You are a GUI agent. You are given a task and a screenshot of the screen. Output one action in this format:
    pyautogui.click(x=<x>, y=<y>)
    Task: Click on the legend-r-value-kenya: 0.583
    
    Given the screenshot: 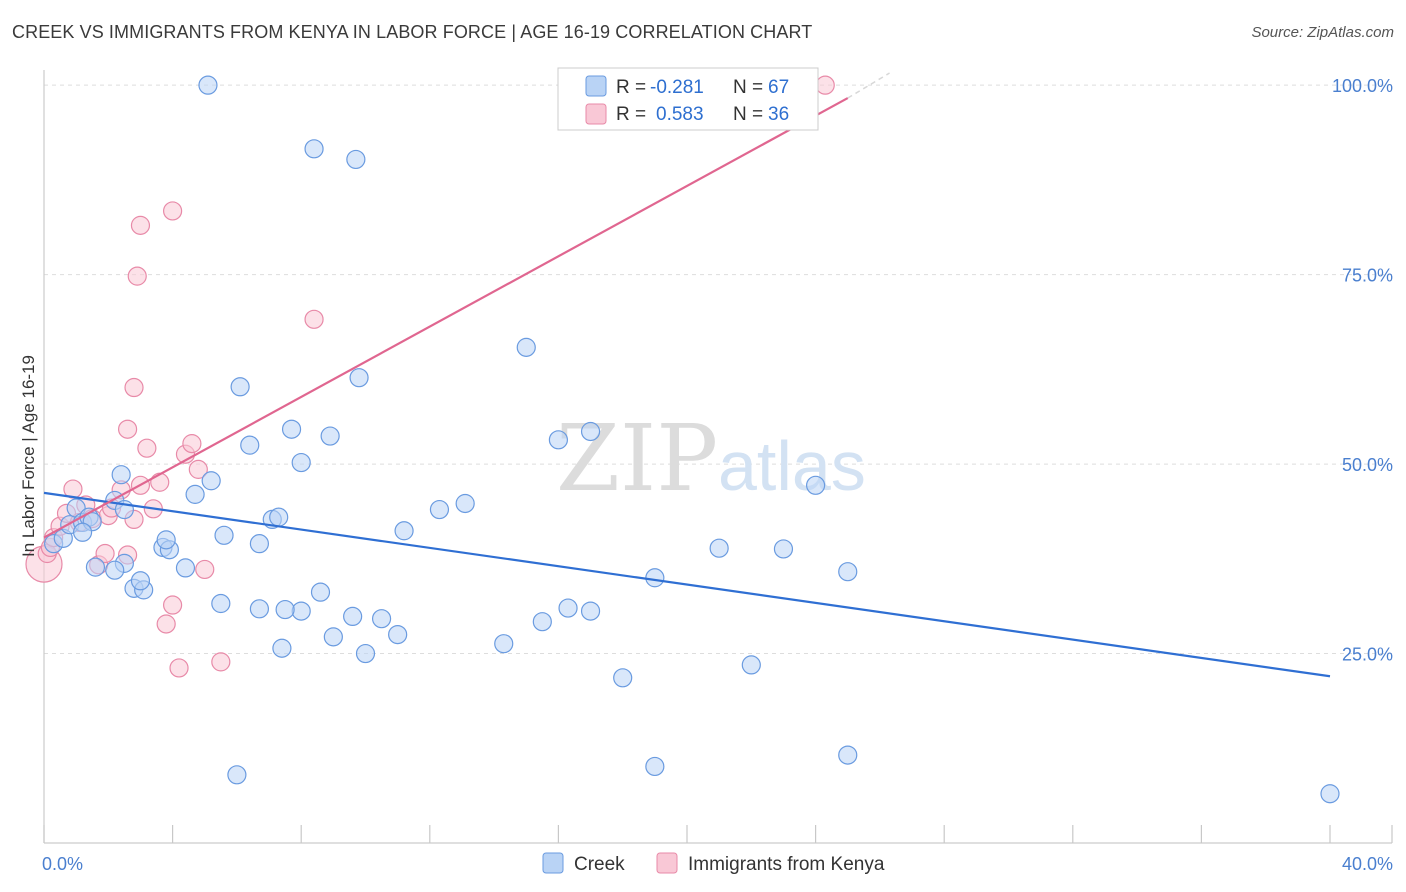 What is the action you would take?
    pyautogui.click(x=680, y=114)
    